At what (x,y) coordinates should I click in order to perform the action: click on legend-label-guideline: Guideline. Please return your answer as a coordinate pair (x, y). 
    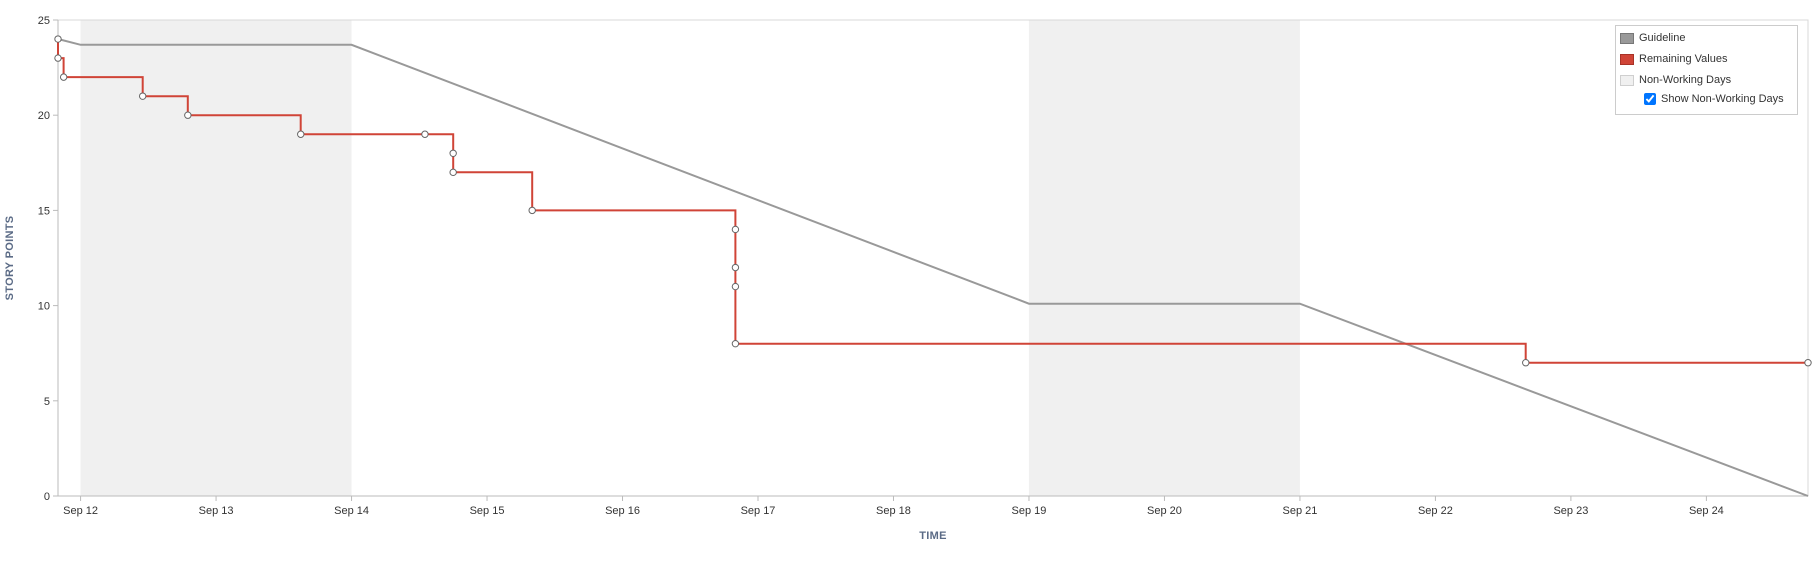
    Looking at the image, I should click on (1662, 38).